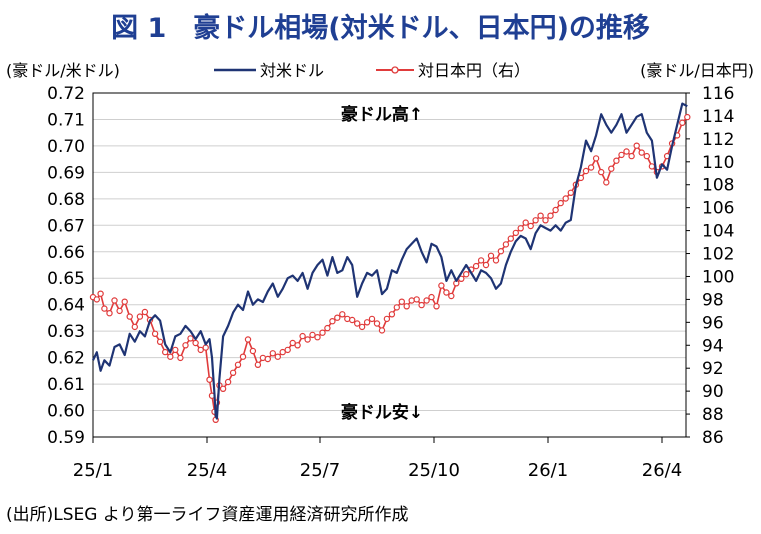  Describe the element at coordinates (662, 470) in the screenshot. I see `x-tick-label: 26/4` at that location.